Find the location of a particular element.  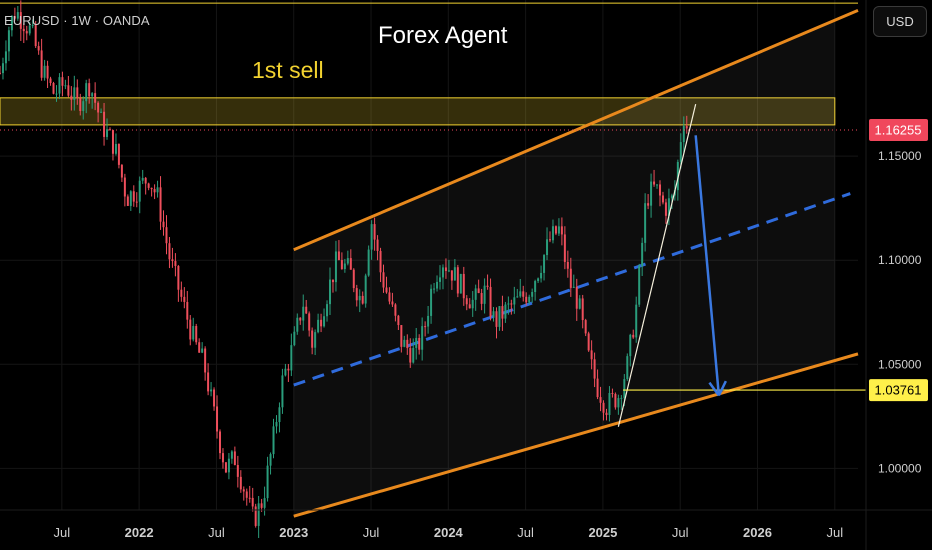

price-tick-label: 1.10000 is located at coordinates (900, 260).